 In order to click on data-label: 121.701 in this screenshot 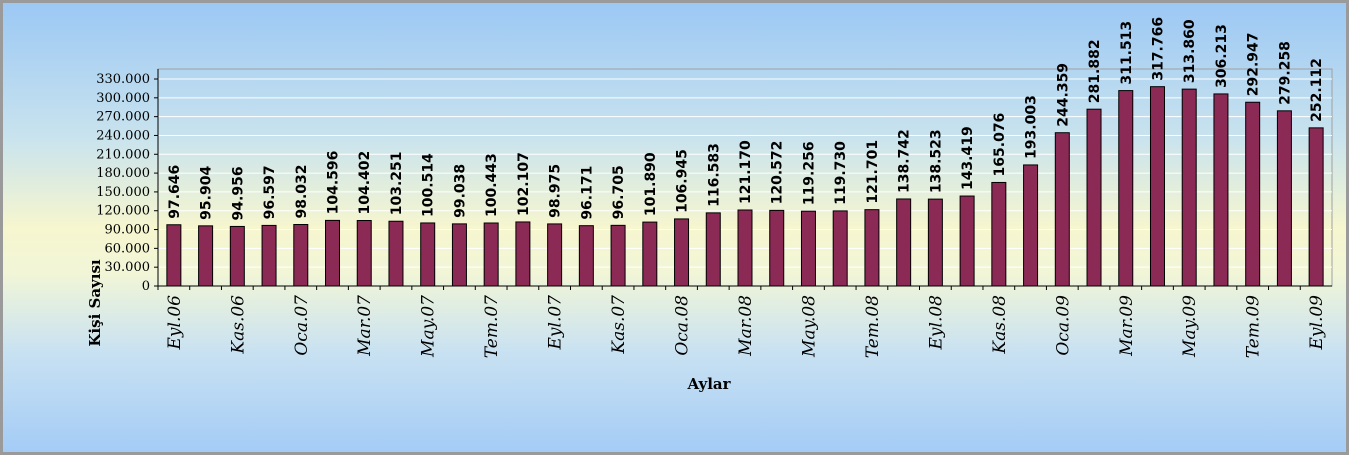, I will do `click(873, 172)`.